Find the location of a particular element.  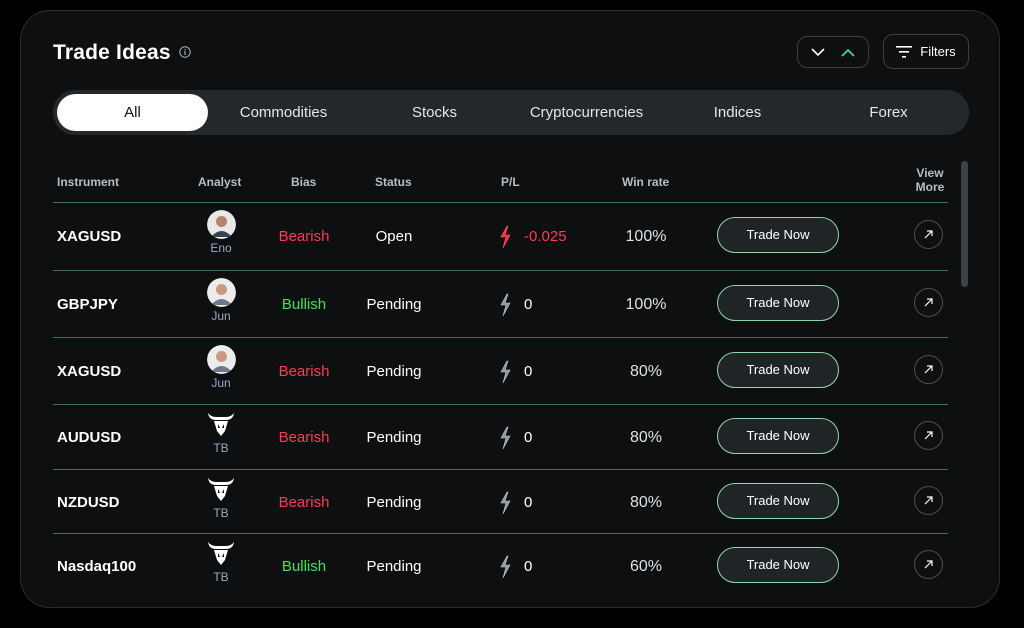

column-header-instrument: Instrument is located at coordinates (88, 182).